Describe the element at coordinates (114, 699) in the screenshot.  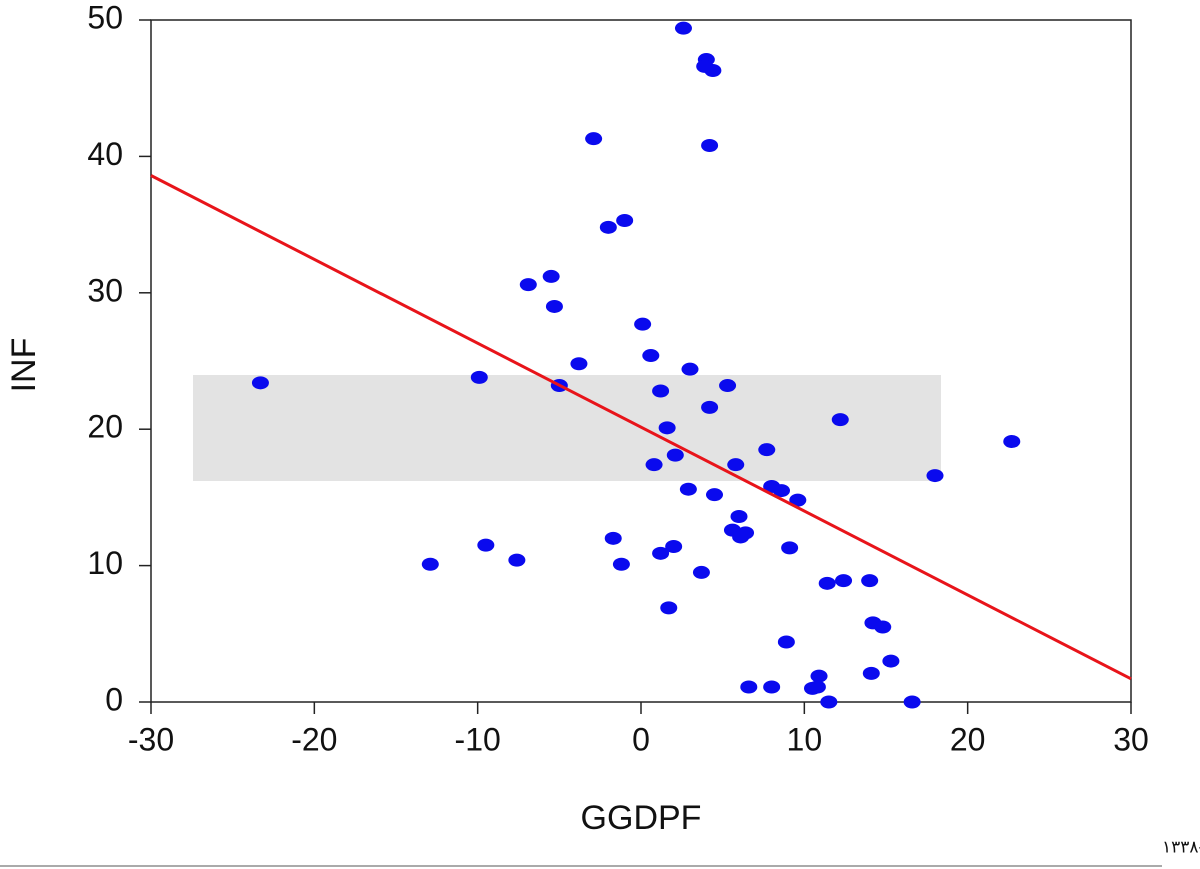
I see `y-tick-label: 0` at that location.